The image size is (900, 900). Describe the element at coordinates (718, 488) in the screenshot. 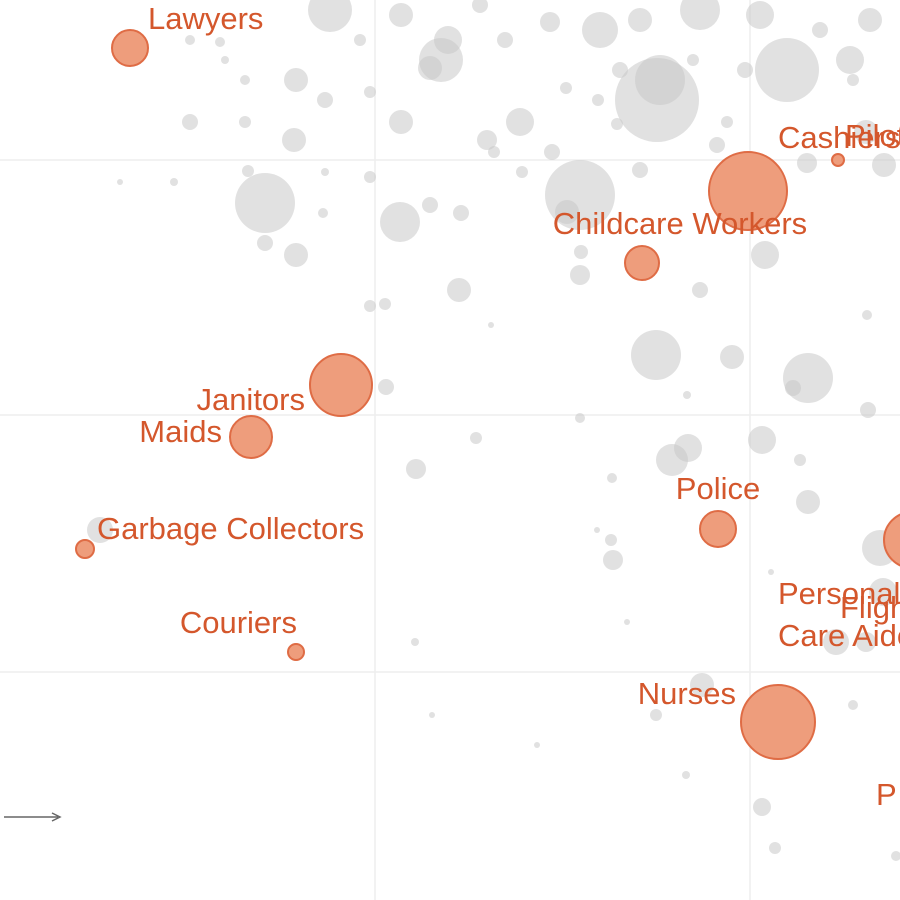

I see `bubble-label: Police` at that location.